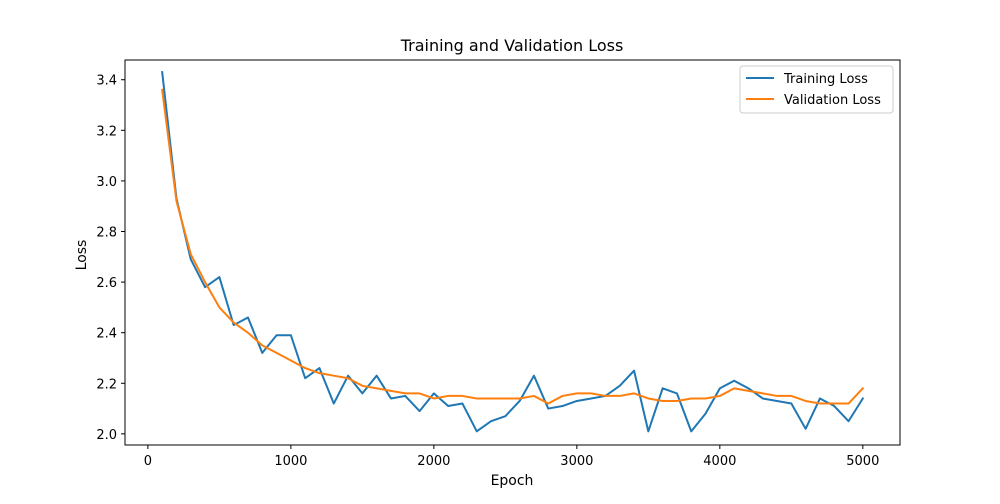 The image size is (1000, 504). I want to click on x-tick-label: 3000, so click(576, 461).